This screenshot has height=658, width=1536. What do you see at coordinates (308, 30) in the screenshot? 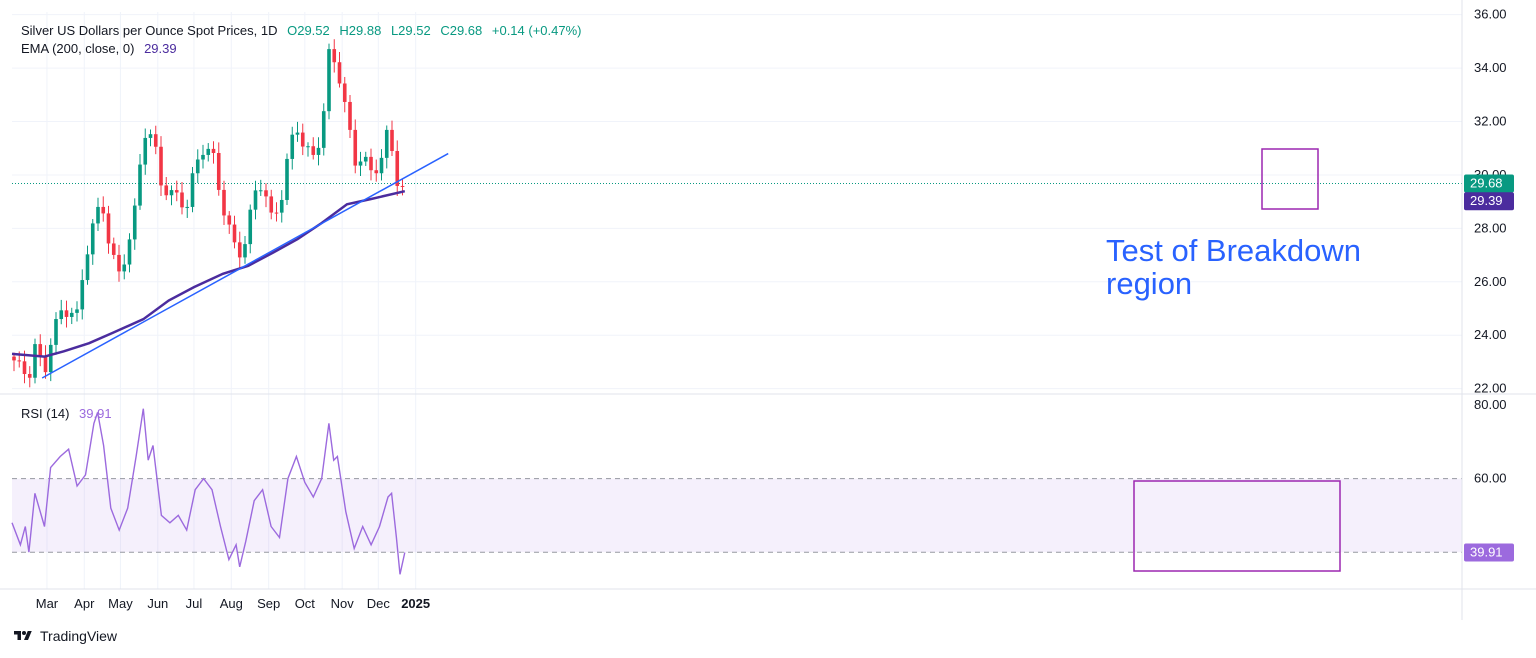
I see `open-value: O29.52` at bounding box center [308, 30].